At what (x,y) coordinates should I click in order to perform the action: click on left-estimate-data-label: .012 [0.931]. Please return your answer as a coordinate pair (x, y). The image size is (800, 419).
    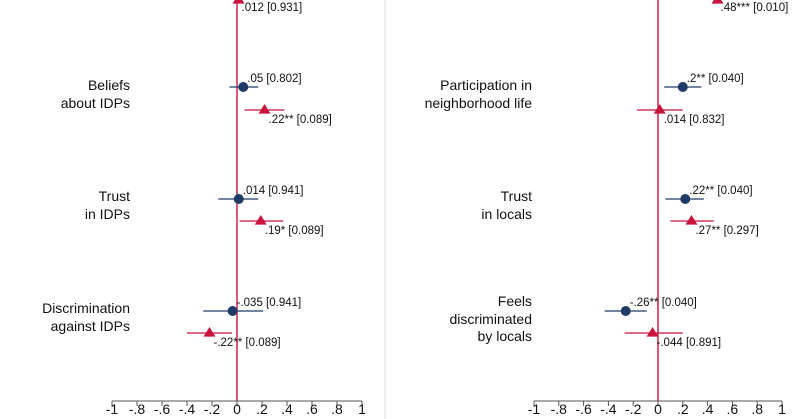
    Looking at the image, I should click on (272, 8).